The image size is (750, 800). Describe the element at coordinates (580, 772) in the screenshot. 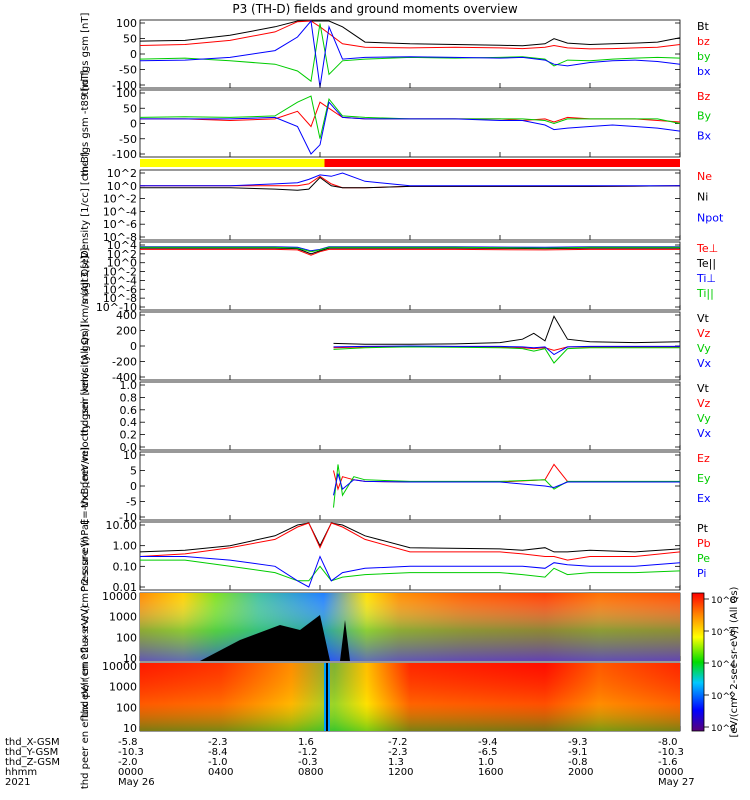

I see `xaxis-value: 2000` at that location.